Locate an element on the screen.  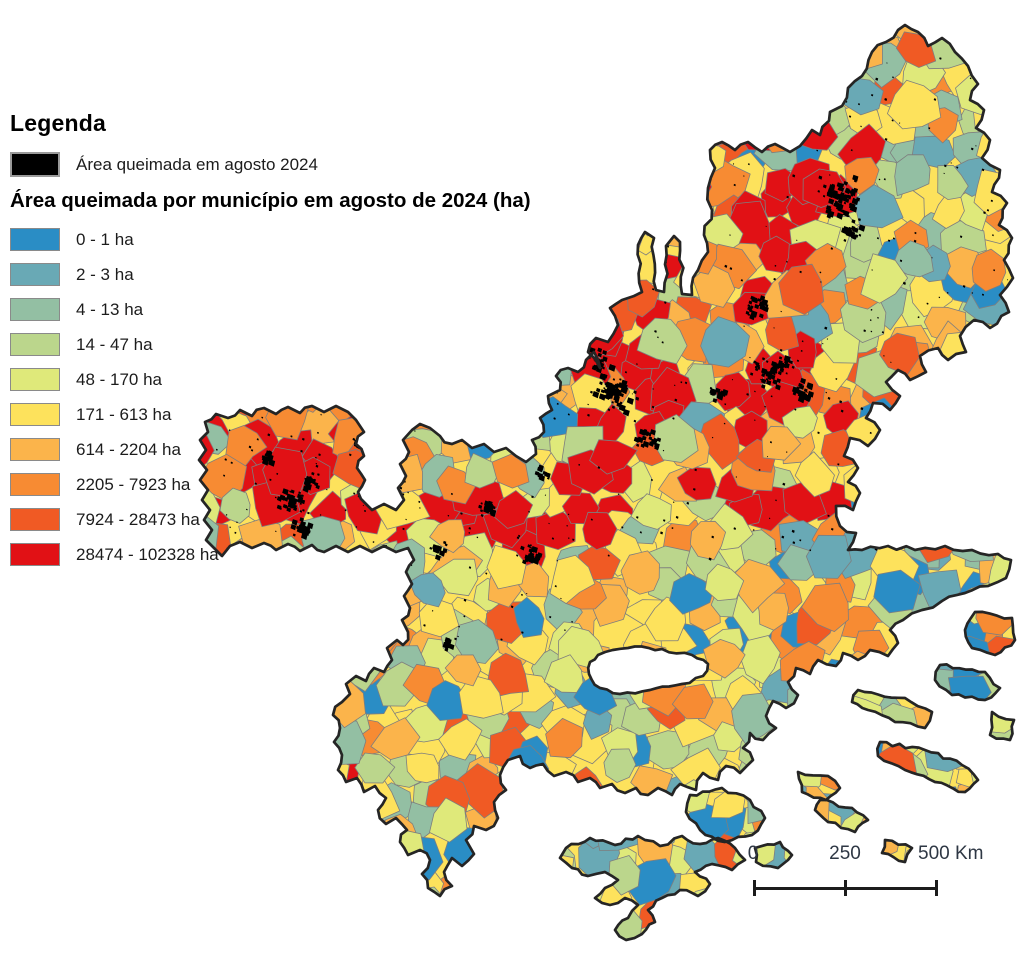
scale-bar: 0 250 500 Km is located at coordinates (880, 873).